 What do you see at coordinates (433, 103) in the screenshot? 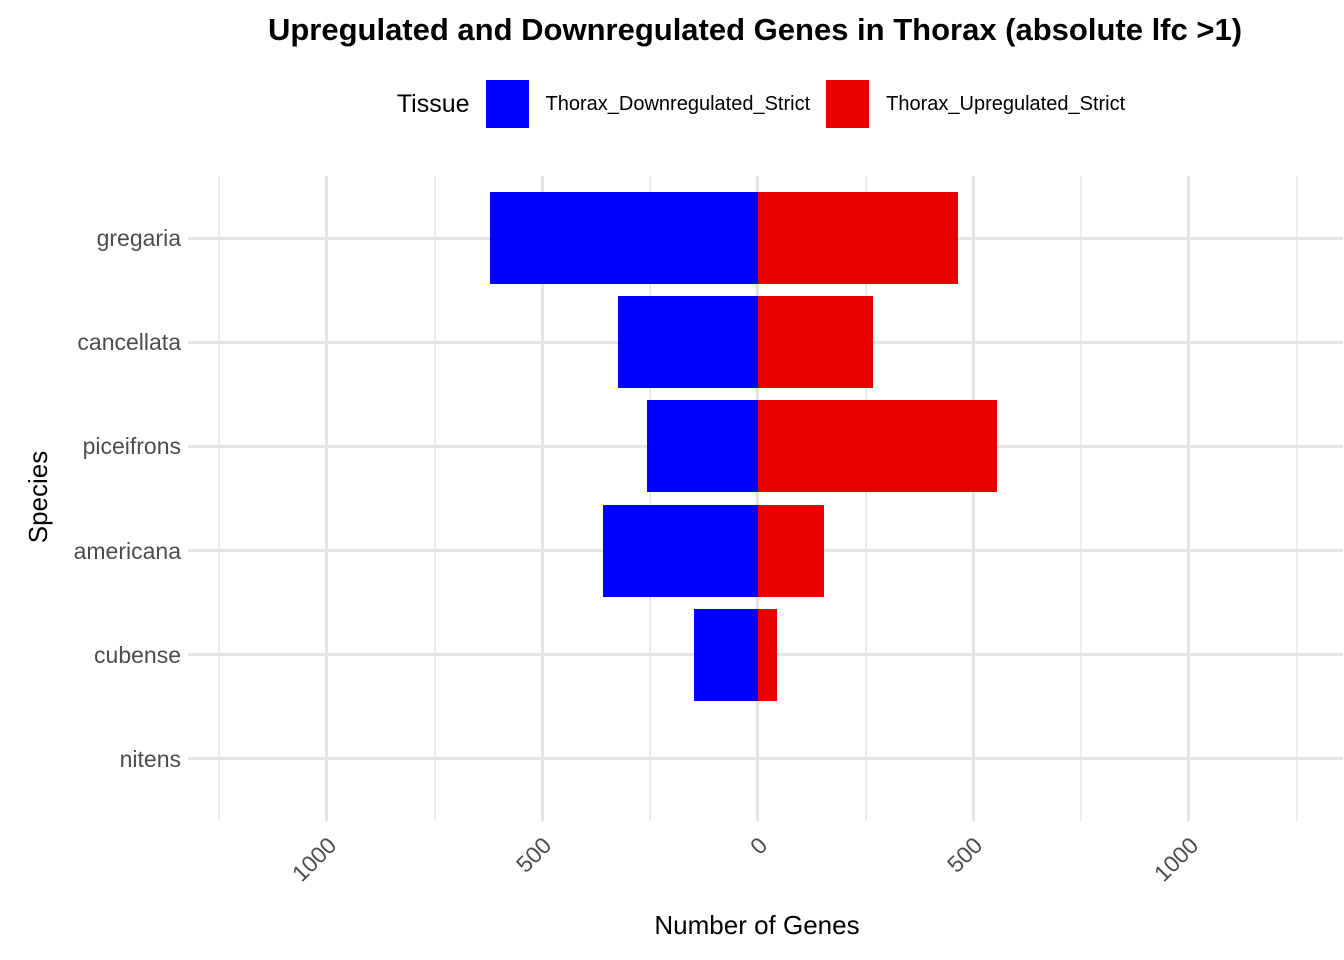
I see `legend-title: Tissue` at bounding box center [433, 103].